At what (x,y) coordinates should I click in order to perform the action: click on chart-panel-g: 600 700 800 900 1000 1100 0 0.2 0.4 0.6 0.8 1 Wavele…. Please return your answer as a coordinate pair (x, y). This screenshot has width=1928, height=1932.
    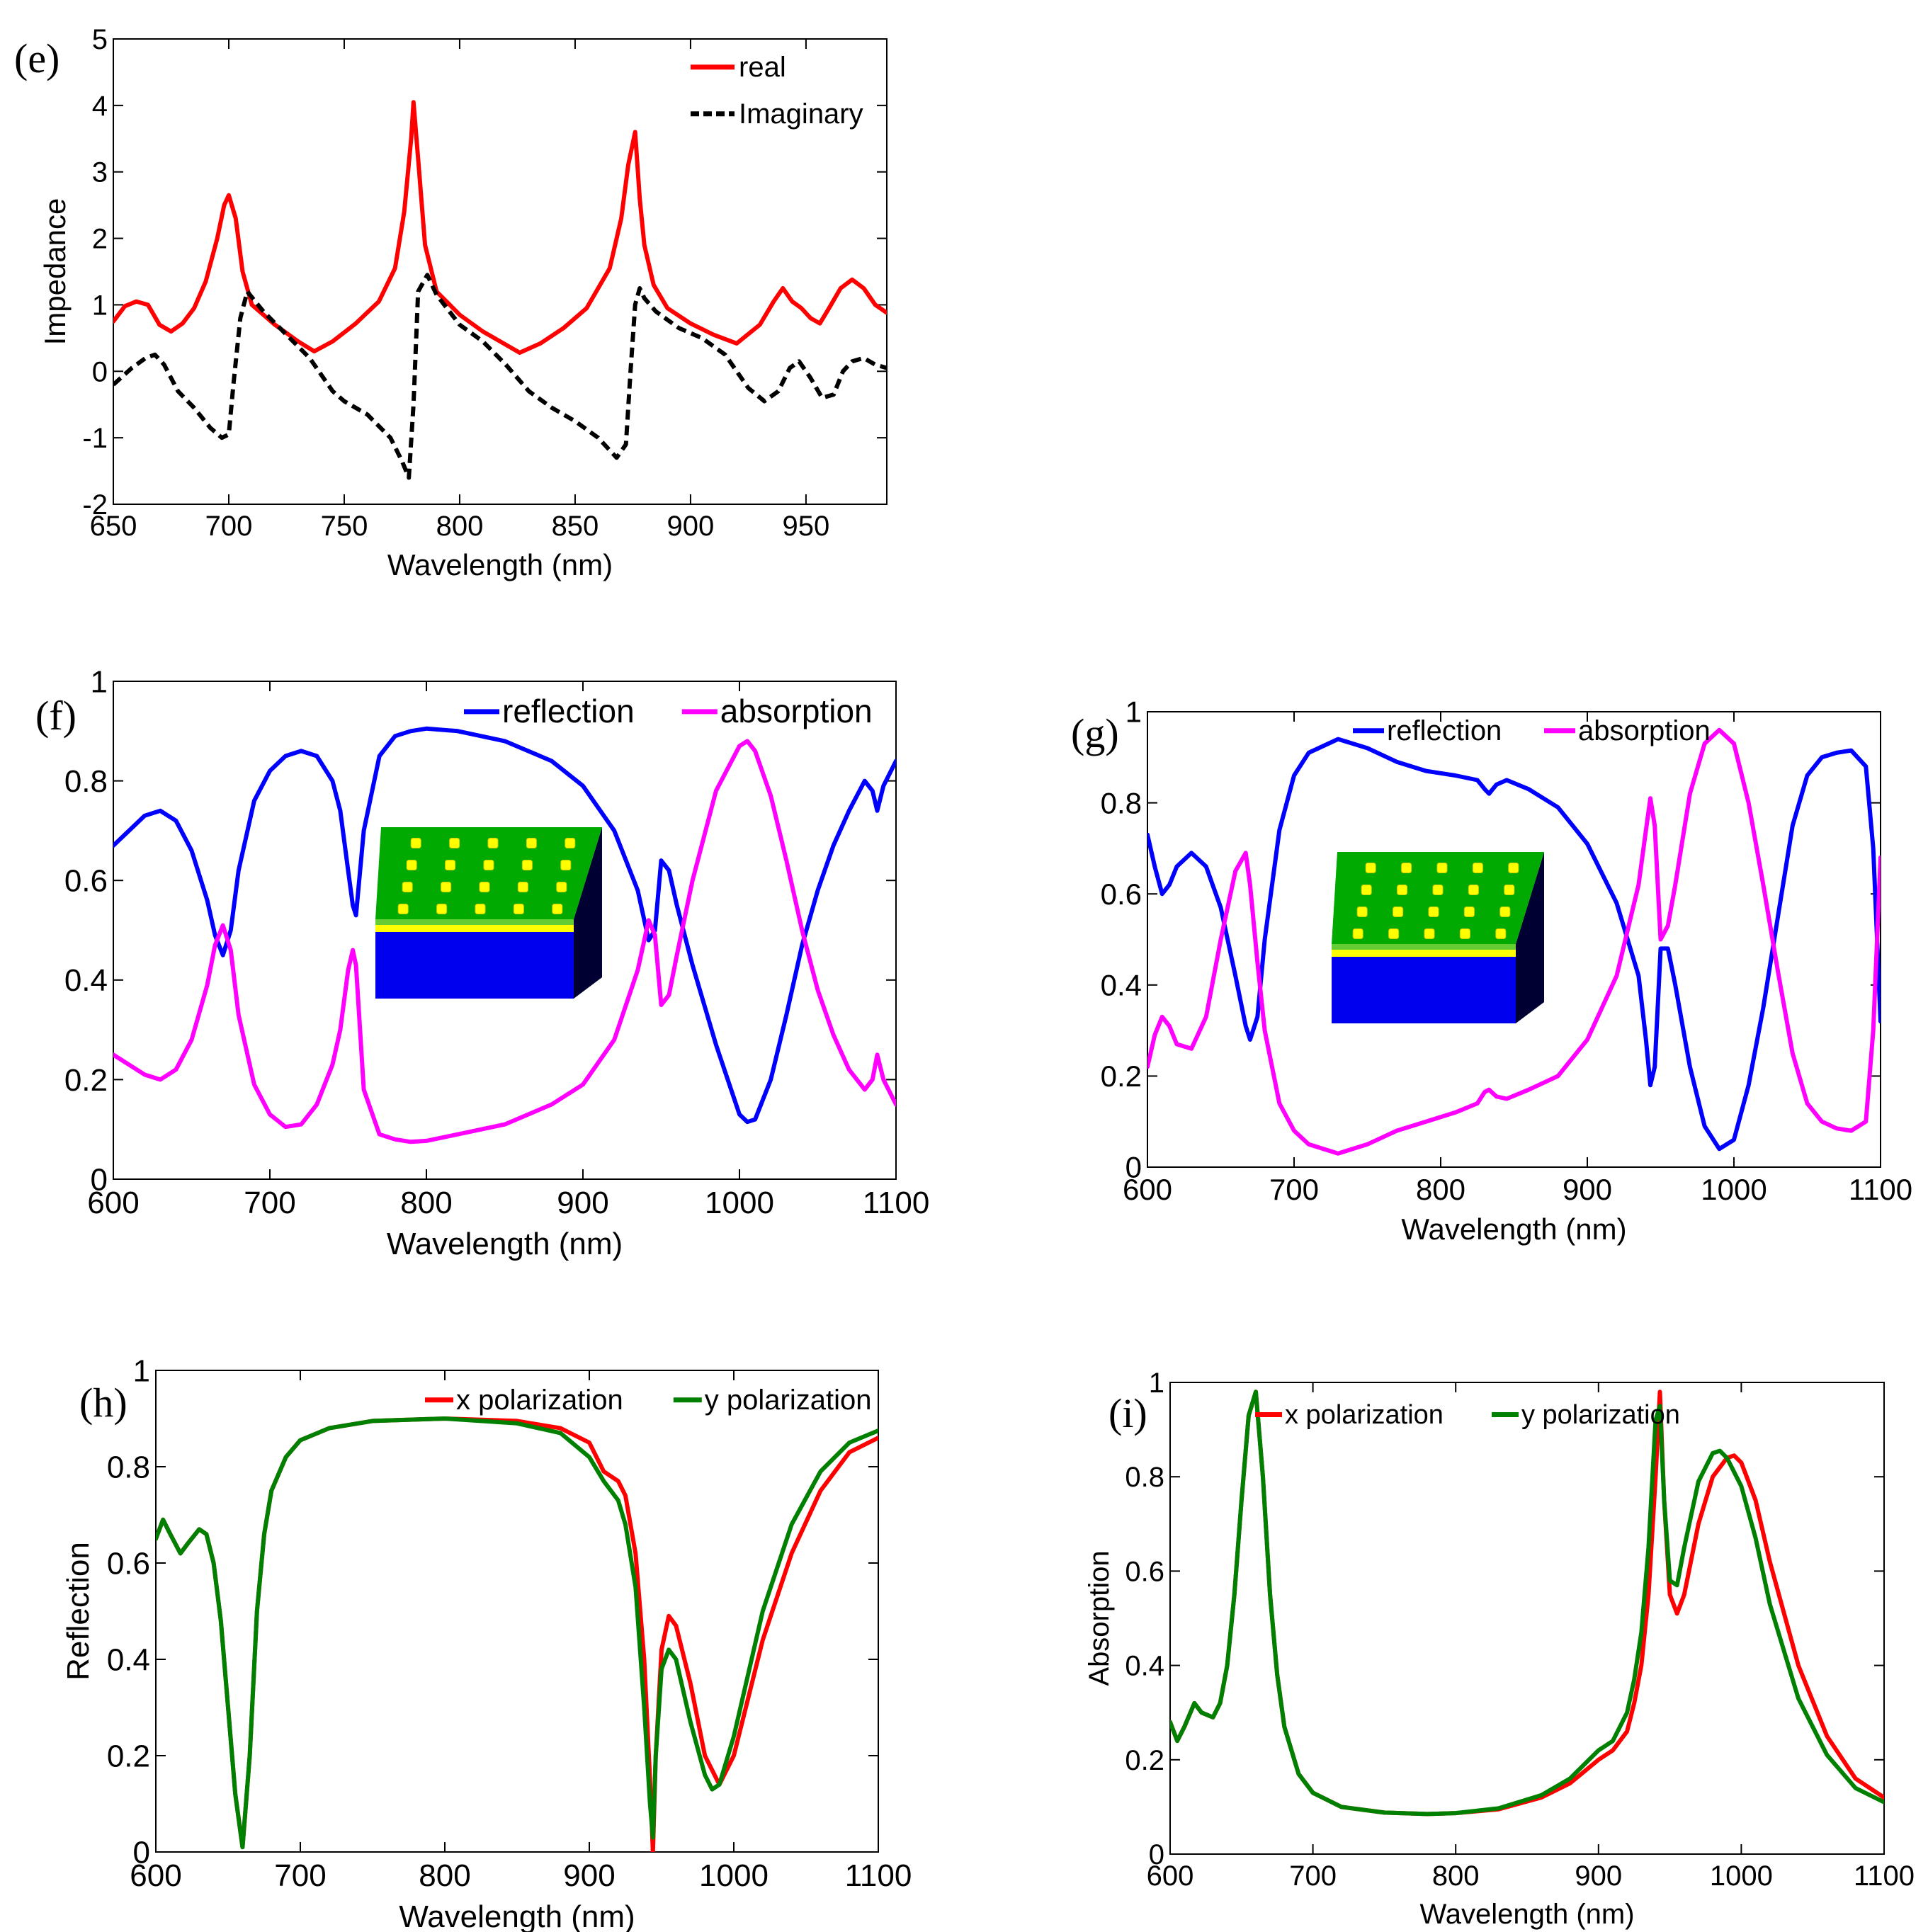
    Looking at the image, I should click on (1492, 970).